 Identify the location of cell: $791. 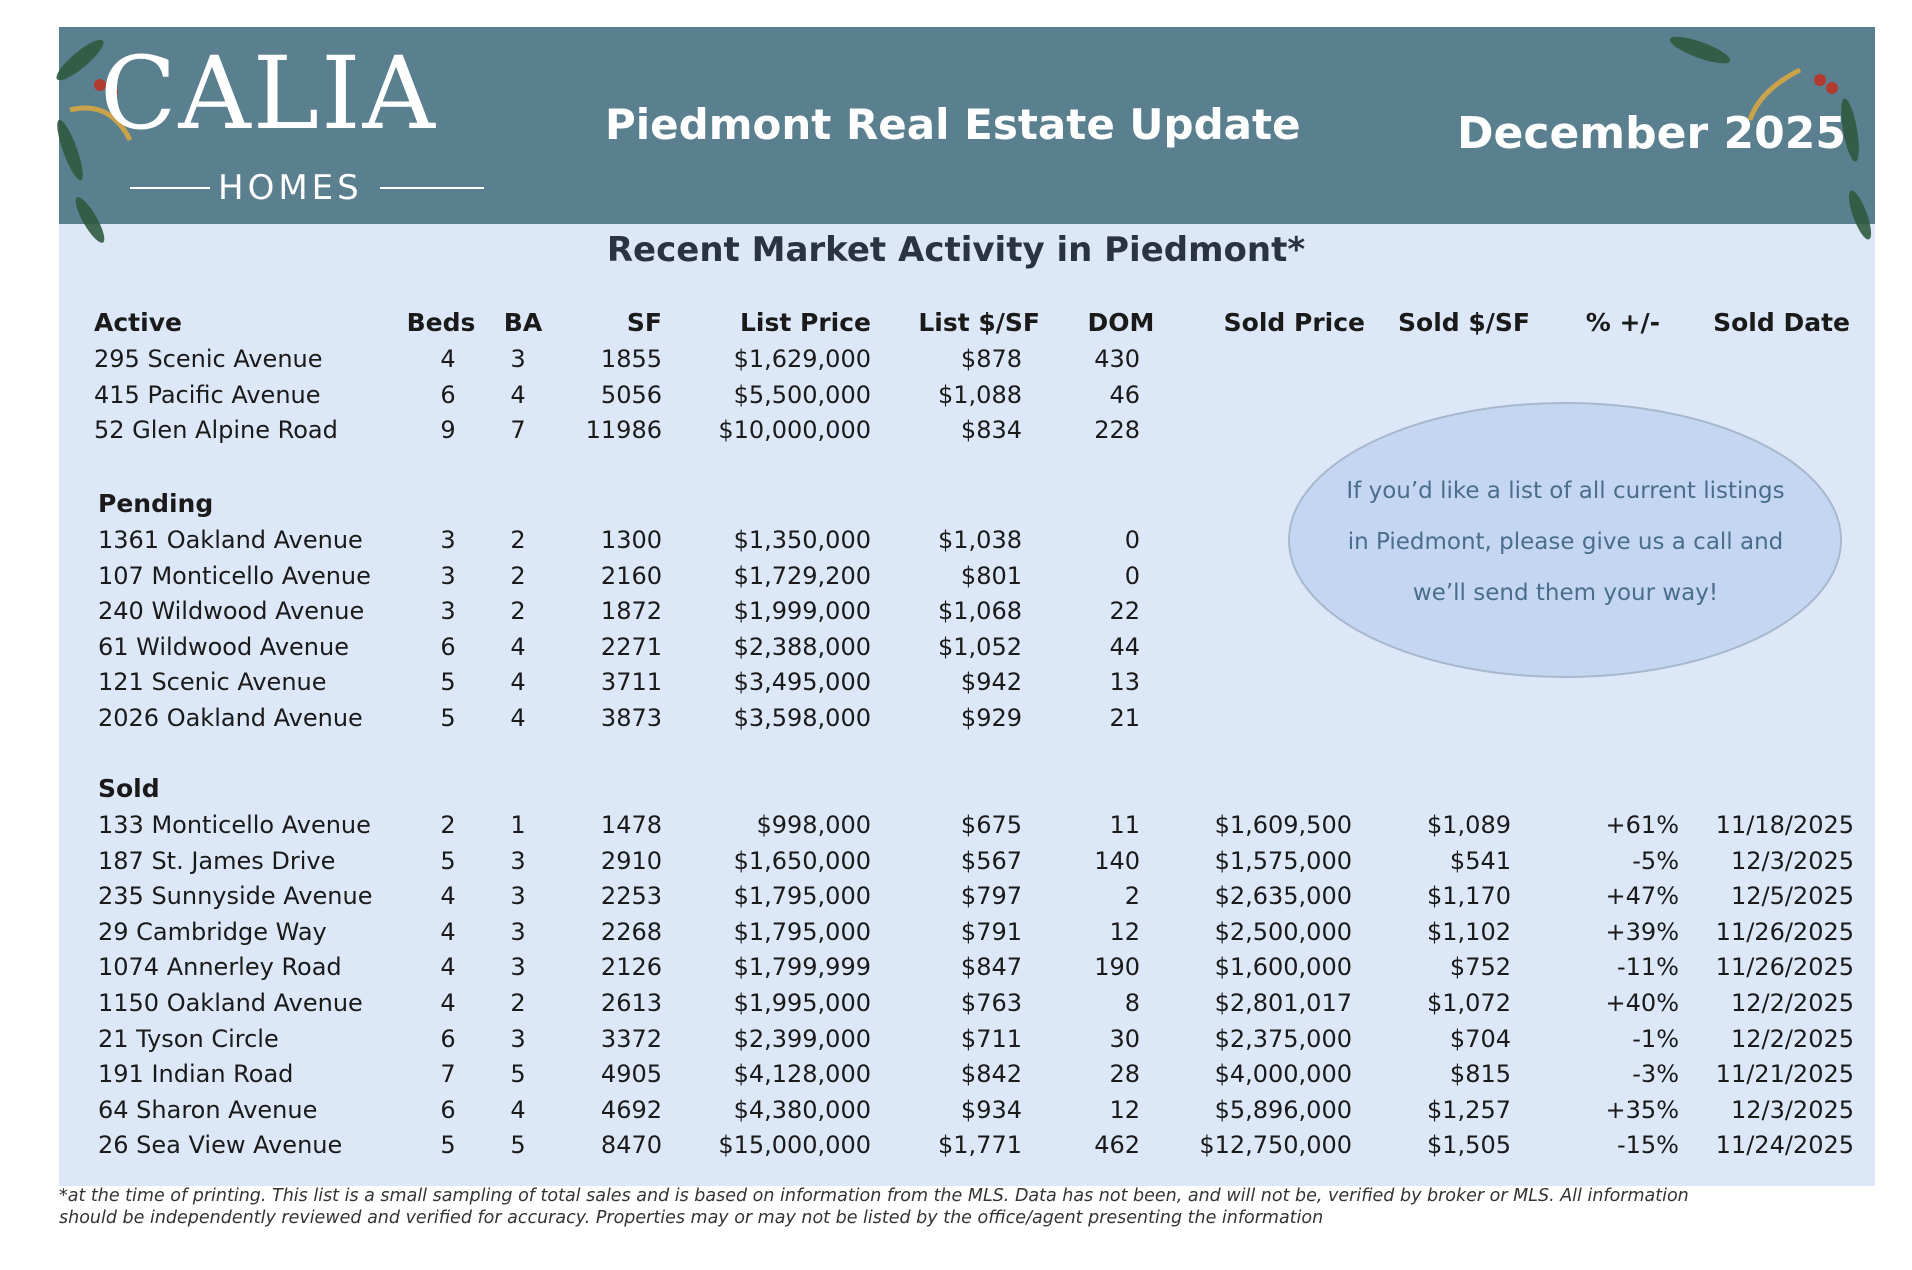
(991, 931).